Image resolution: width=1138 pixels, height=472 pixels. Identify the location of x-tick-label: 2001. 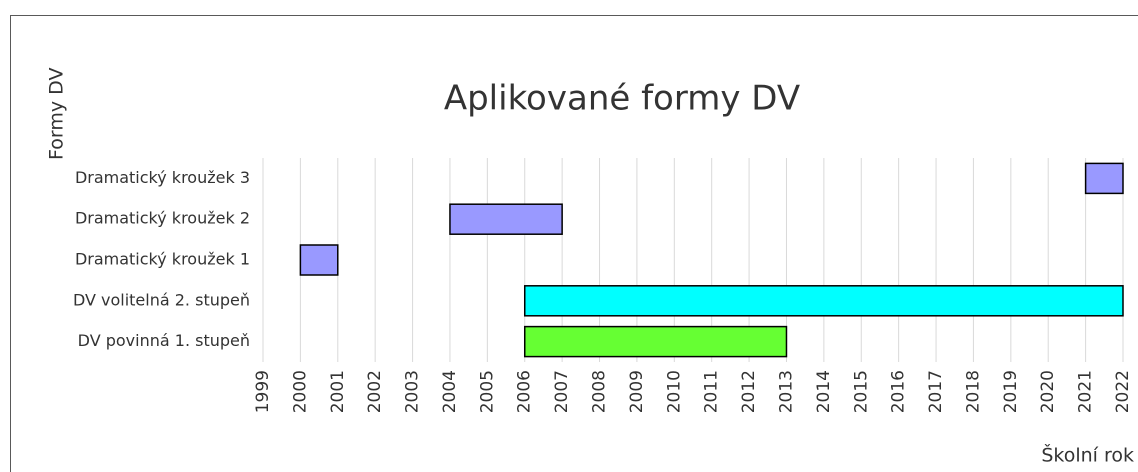
(338, 391).